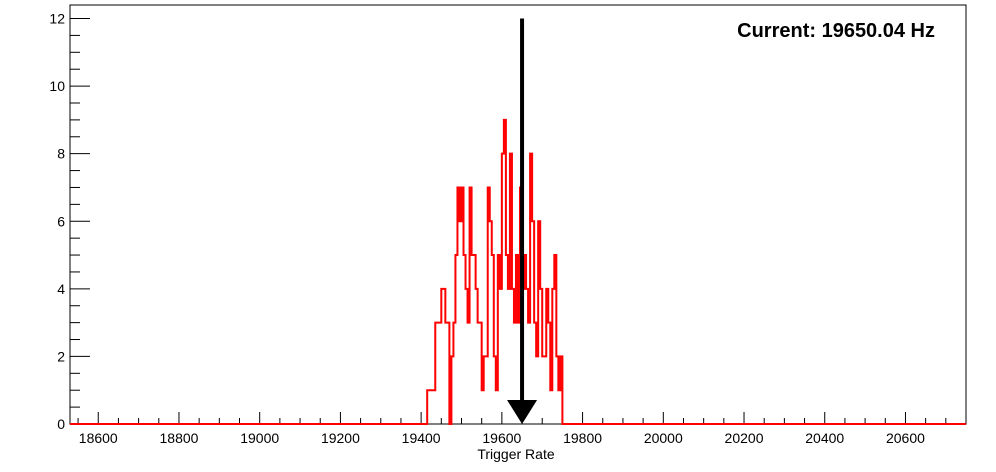  What do you see at coordinates (61, 289) in the screenshot?
I see `y-tick-label: 4` at bounding box center [61, 289].